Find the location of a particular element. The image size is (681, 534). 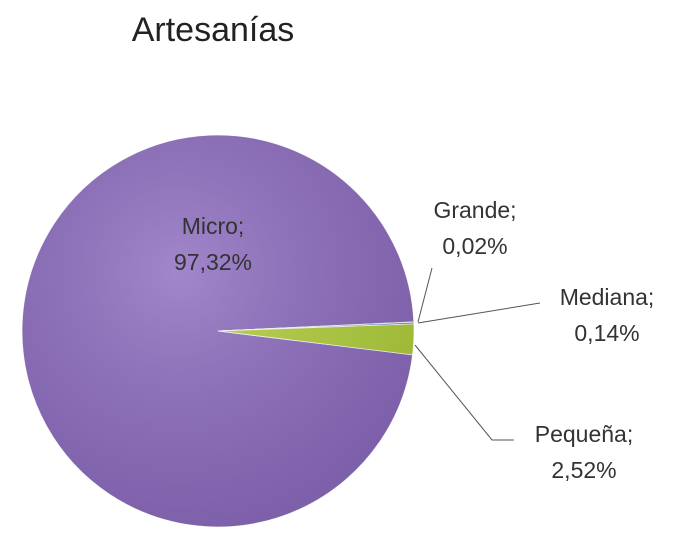

data-label-value: 0,14% is located at coordinates (606, 333).